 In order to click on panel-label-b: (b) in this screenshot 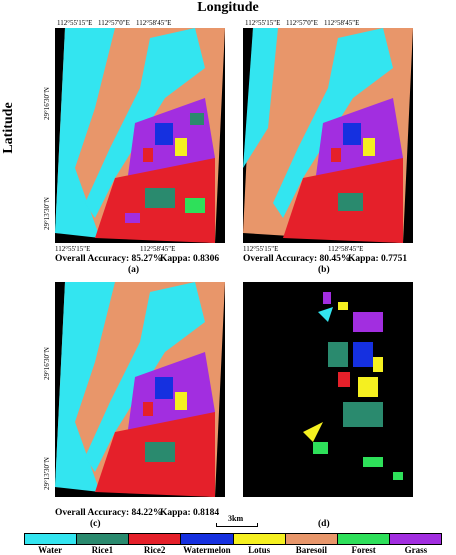, I will do `click(324, 270)`.